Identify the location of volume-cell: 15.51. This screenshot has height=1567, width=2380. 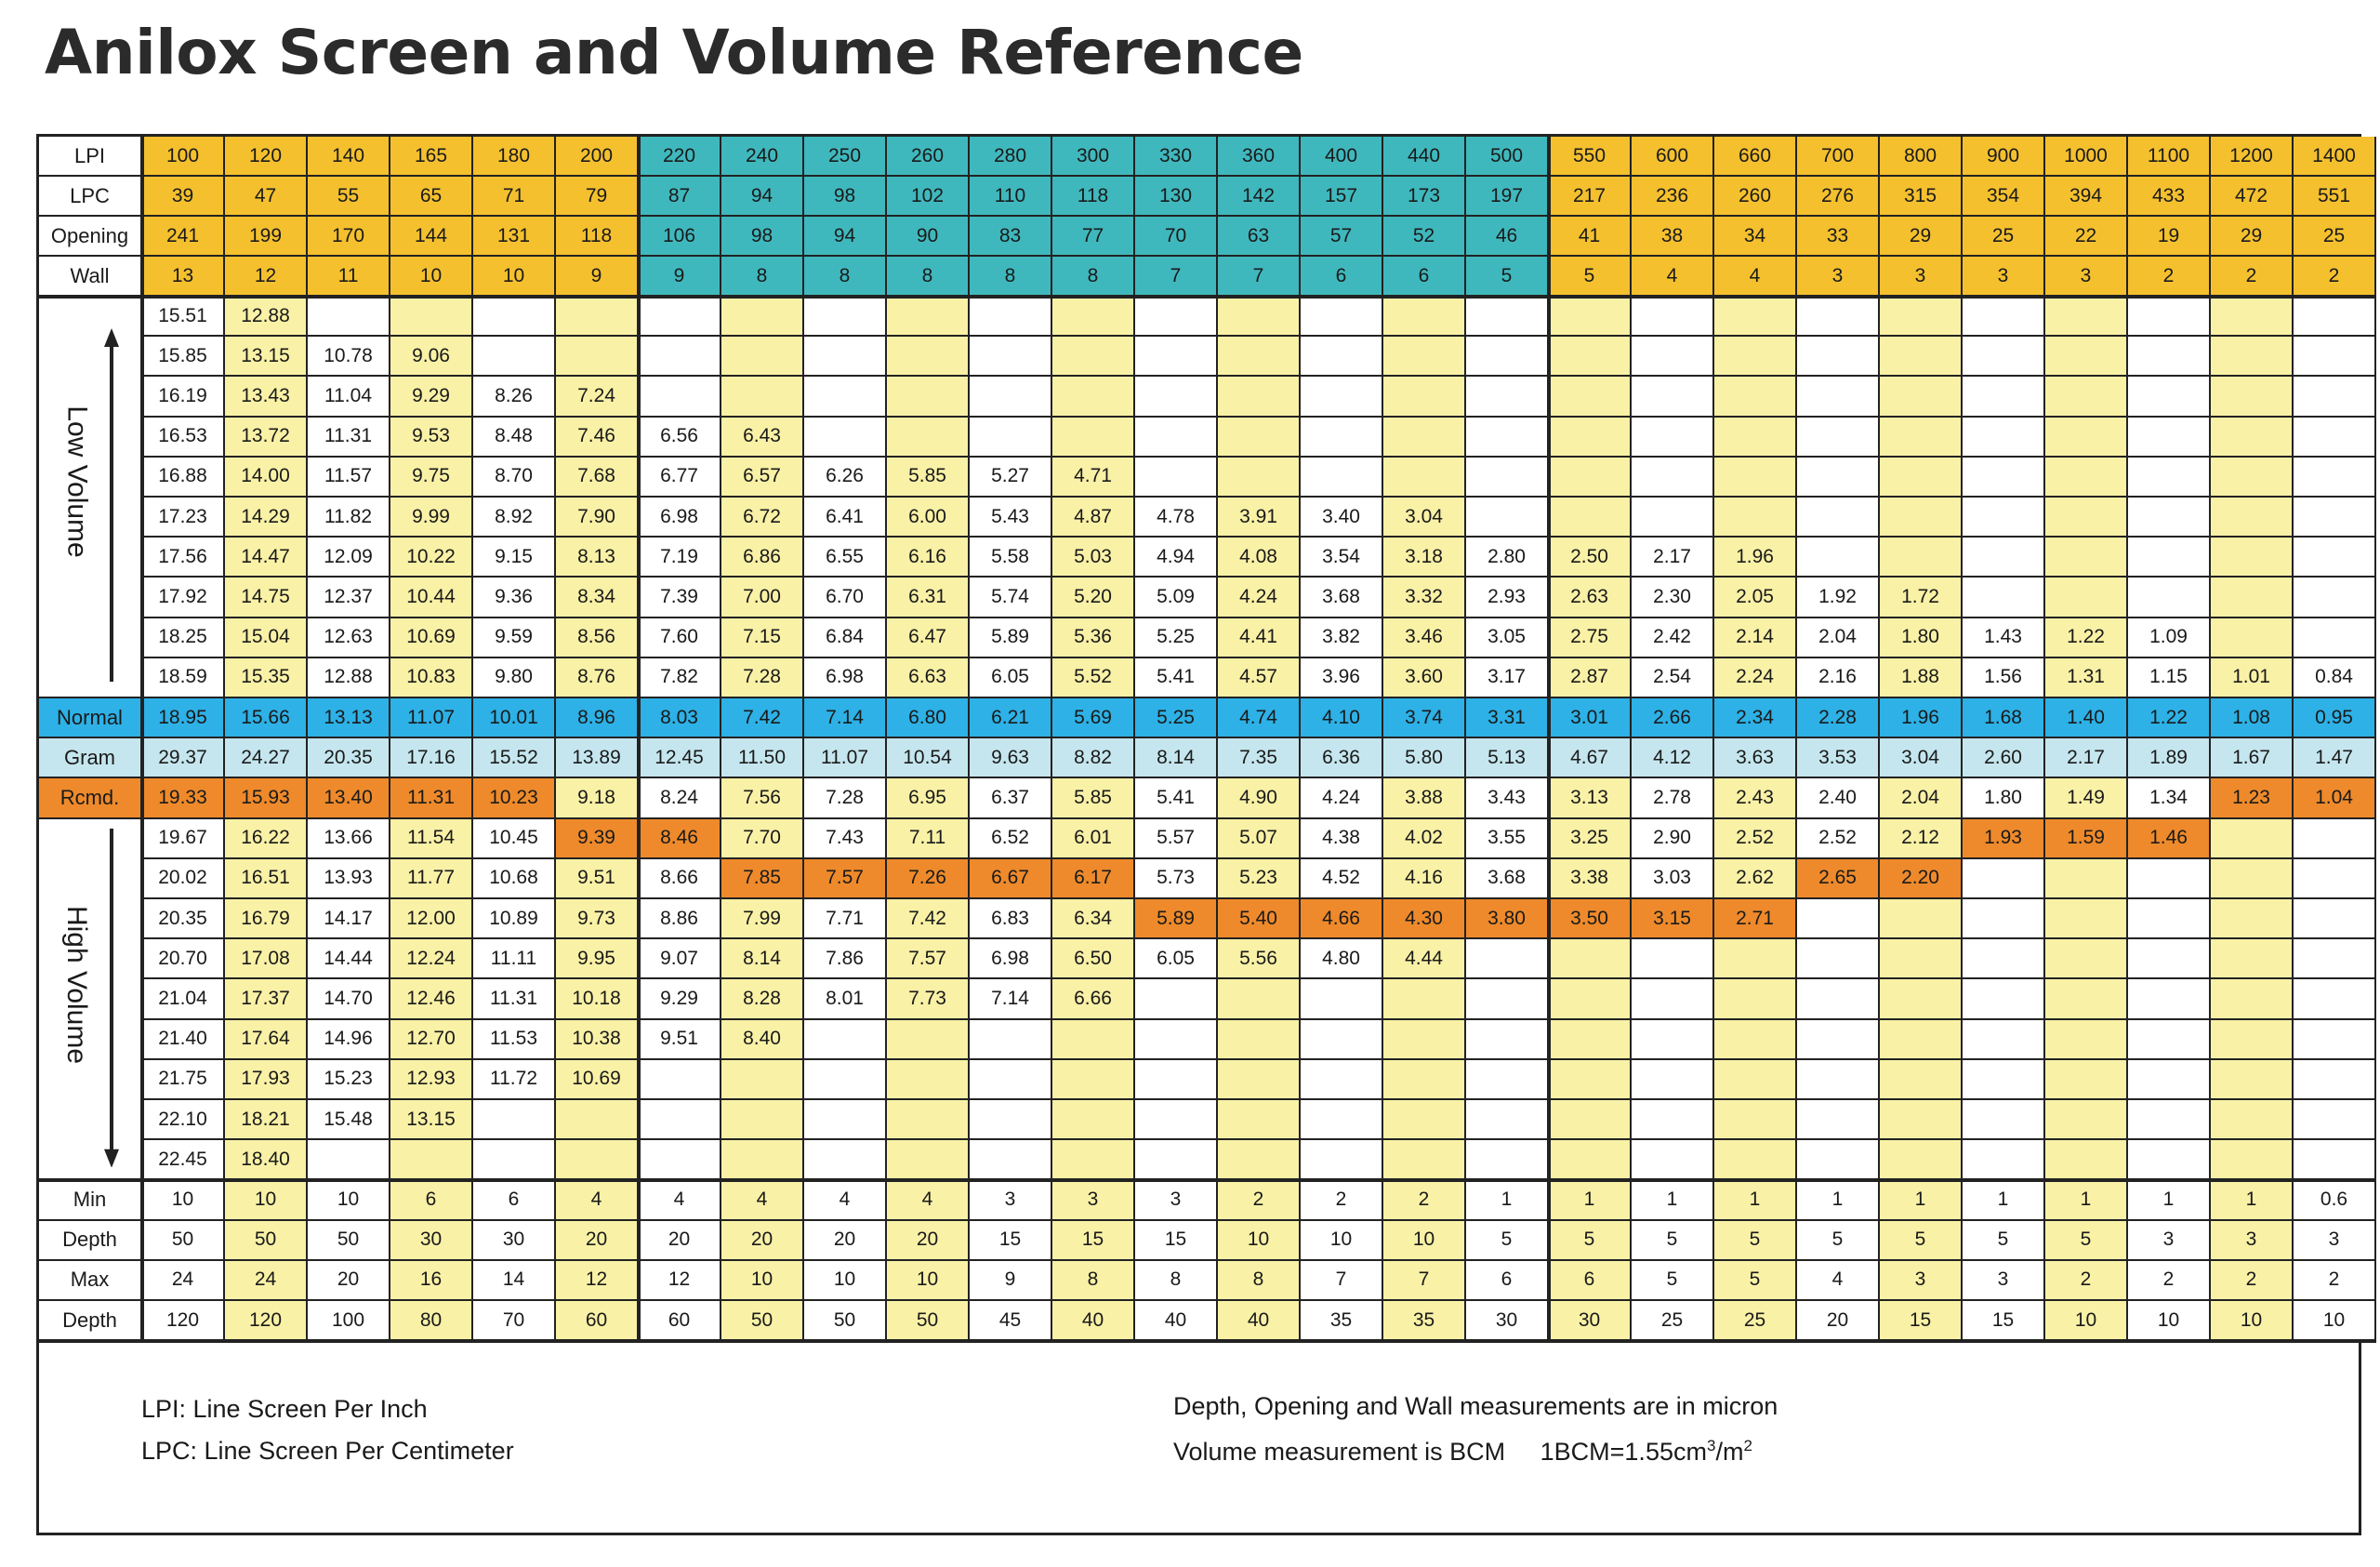
(183, 317).